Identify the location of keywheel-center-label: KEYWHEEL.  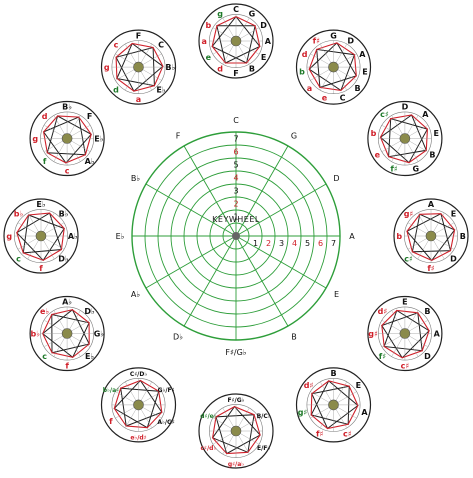
(236, 219).